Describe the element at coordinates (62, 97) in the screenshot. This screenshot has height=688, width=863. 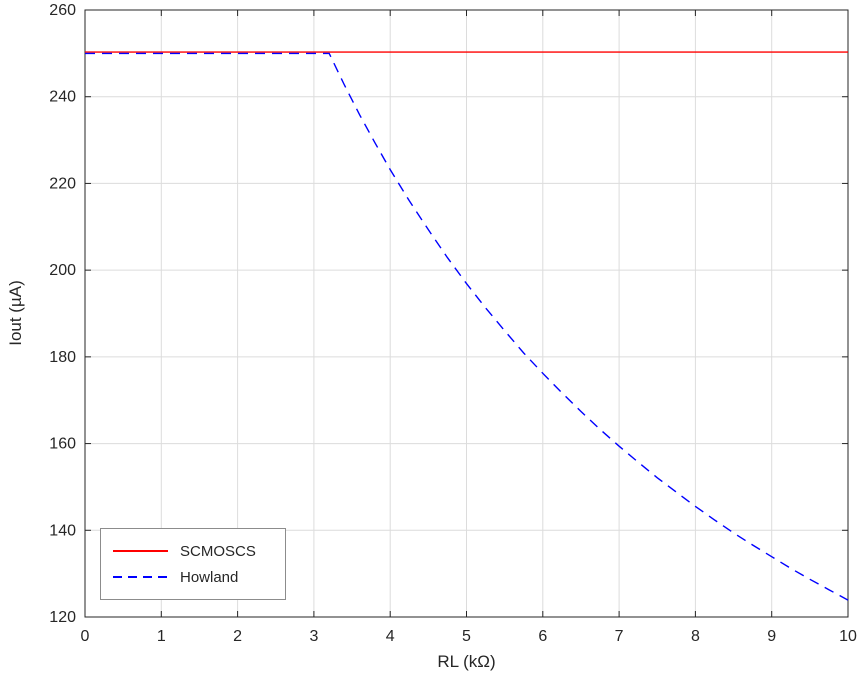
I see `y-tick-label: 240` at that location.